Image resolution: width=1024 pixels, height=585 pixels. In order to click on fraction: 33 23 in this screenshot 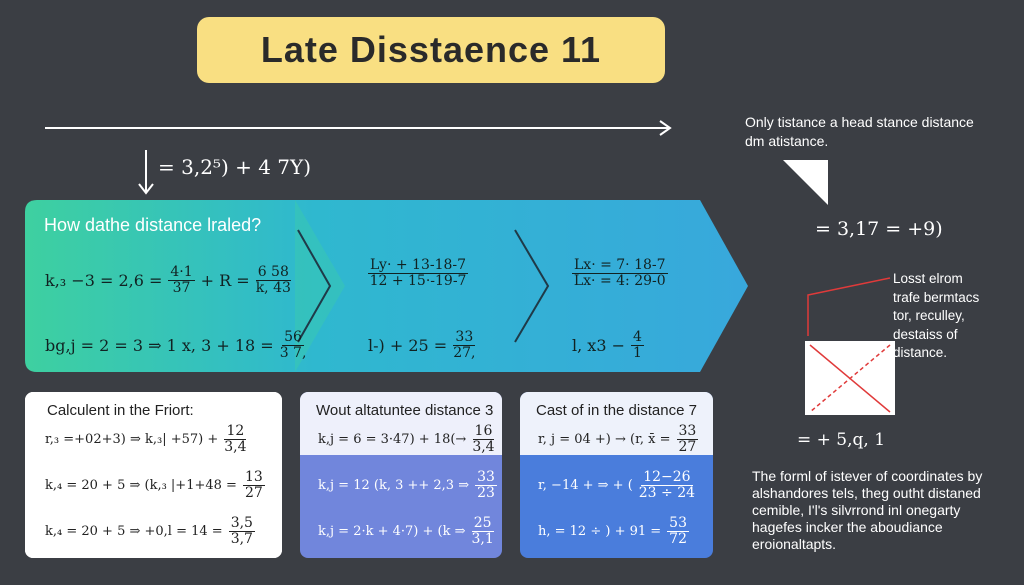, I will do `click(486, 485)`.